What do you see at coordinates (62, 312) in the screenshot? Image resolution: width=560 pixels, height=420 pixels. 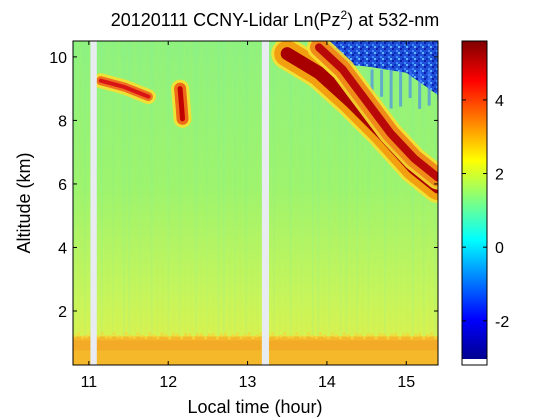 I see `y-tick-label: 2` at bounding box center [62, 312].